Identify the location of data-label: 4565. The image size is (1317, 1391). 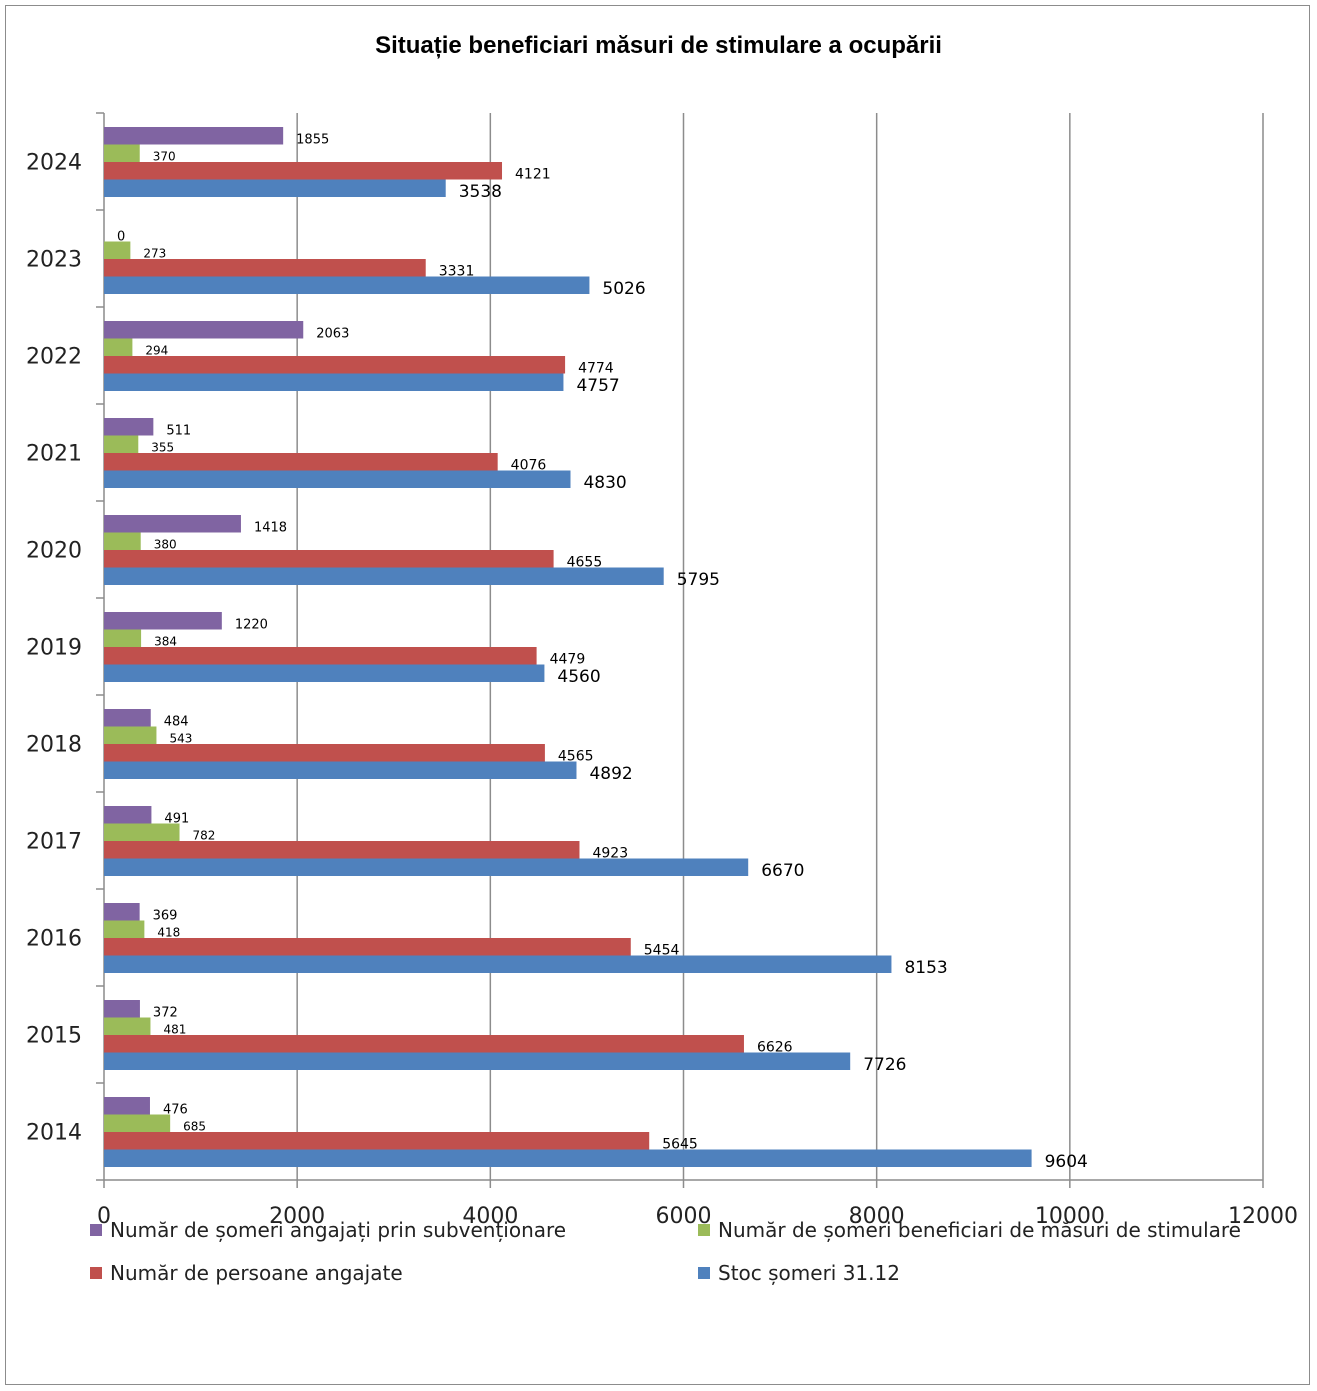
(576, 757).